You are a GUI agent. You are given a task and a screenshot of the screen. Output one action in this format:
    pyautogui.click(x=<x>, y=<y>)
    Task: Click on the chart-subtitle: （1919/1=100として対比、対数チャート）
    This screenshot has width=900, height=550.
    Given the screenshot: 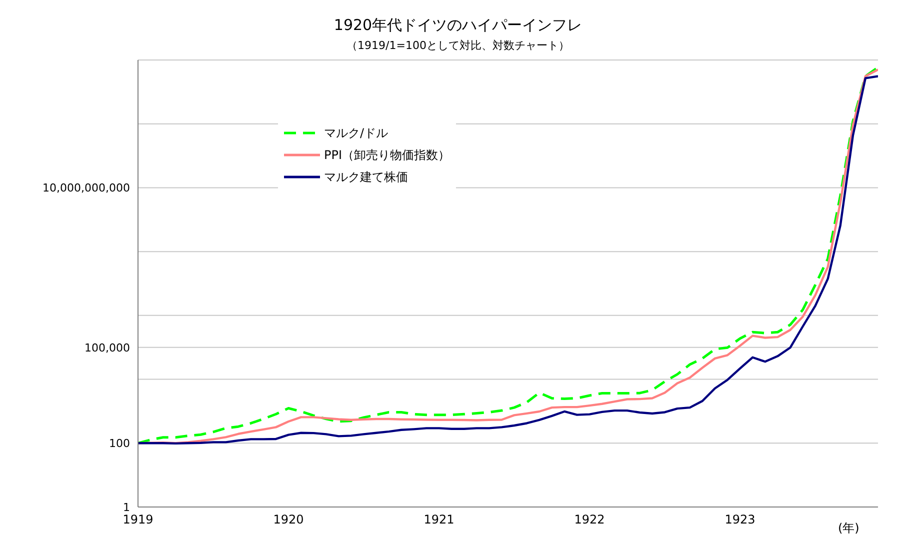 What is the action you would take?
    pyautogui.click(x=458, y=45)
    